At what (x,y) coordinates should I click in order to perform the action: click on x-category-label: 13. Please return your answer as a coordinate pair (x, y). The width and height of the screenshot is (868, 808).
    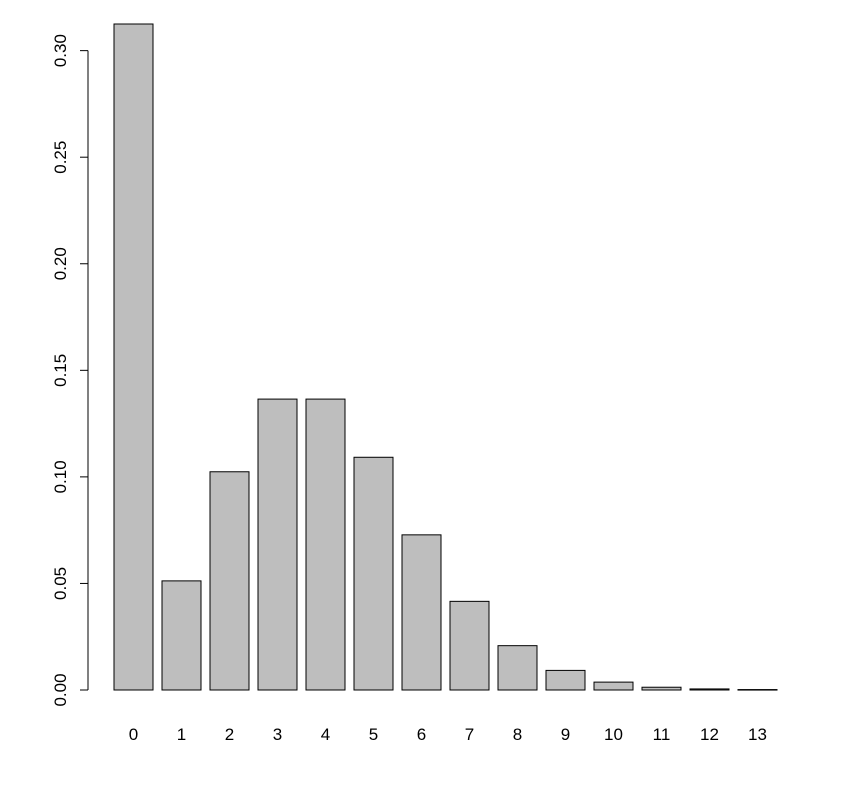
    Looking at the image, I should click on (757, 734).